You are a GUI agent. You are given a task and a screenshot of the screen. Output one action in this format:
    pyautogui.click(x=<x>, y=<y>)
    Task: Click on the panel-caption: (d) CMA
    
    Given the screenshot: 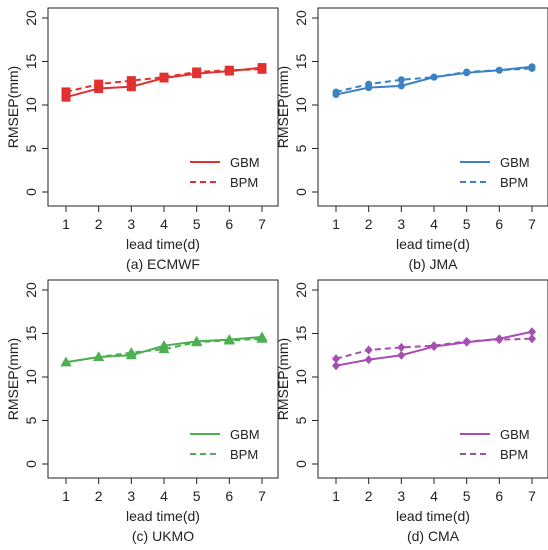 What is the action you would take?
    pyautogui.click(x=433, y=536)
    